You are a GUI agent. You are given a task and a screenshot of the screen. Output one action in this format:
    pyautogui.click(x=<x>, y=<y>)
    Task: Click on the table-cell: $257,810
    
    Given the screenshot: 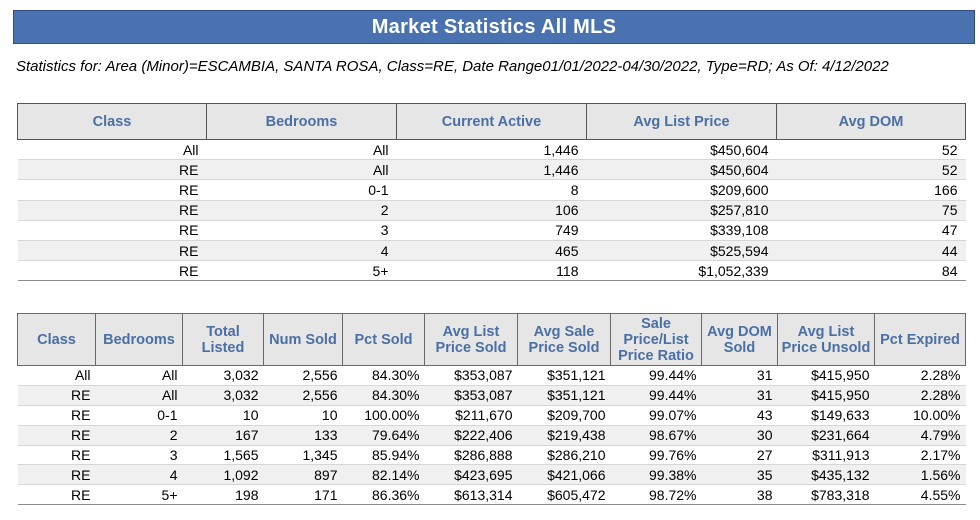 What is the action you would take?
    pyautogui.click(x=681, y=210)
    